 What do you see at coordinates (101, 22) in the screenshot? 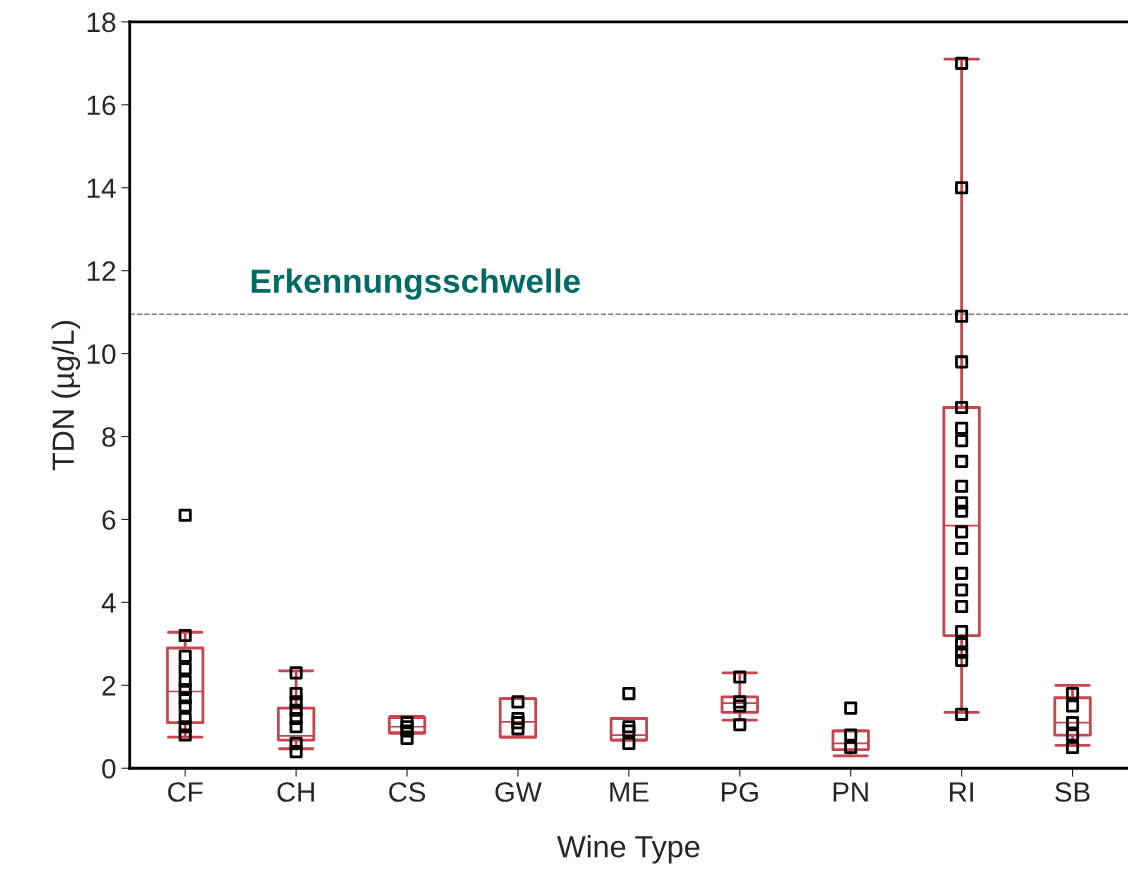
I see `y-tick-label: 18` at bounding box center [101, 22].